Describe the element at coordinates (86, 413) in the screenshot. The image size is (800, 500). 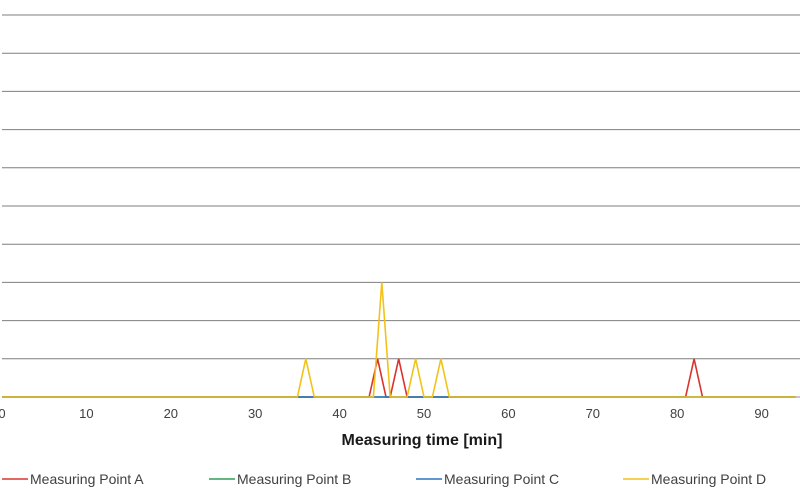
I see `x-tick-label: 10` at that location.